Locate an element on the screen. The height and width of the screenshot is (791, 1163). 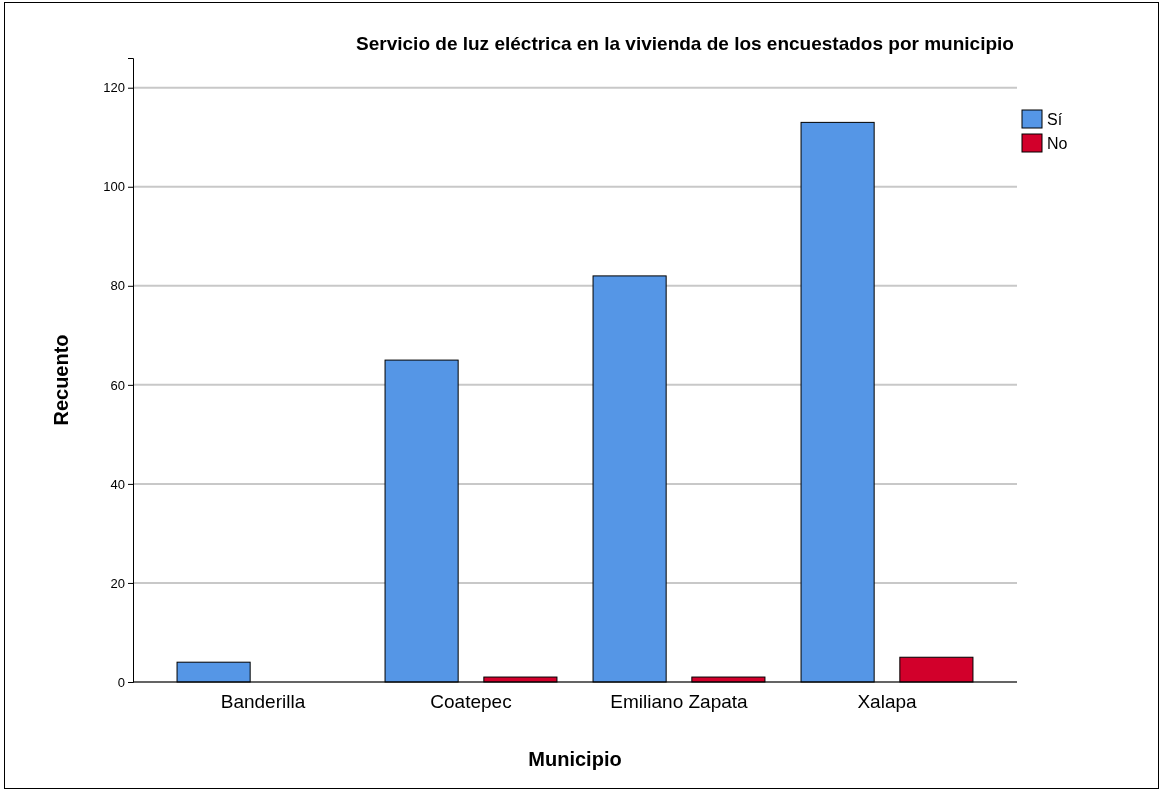
x-axis-title: Municipio is located at coordinates (575, 759).